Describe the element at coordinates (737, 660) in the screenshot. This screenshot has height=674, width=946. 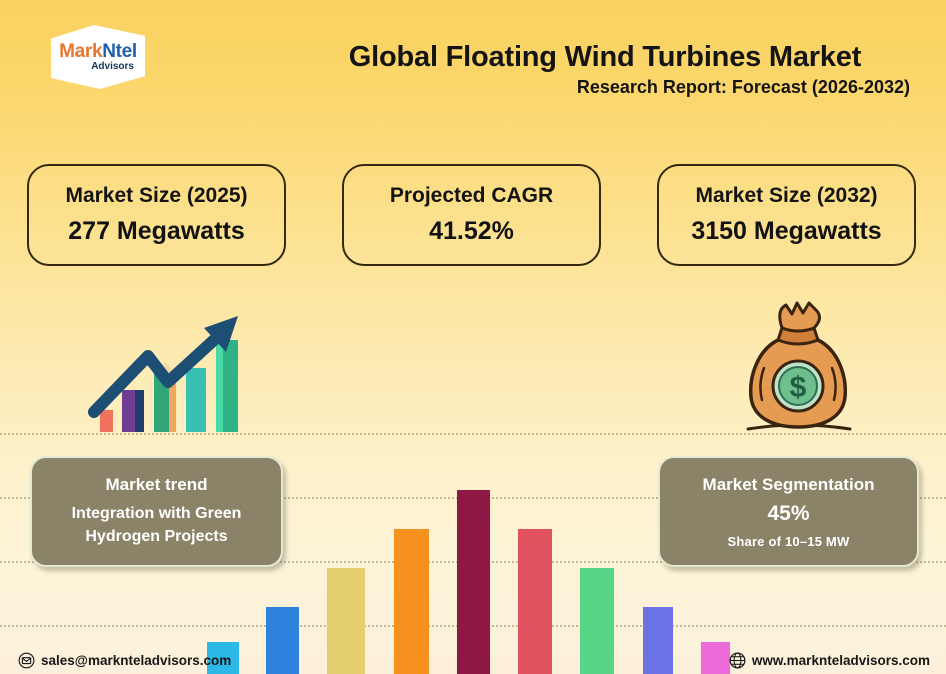
I see `globe-icon` at that location.